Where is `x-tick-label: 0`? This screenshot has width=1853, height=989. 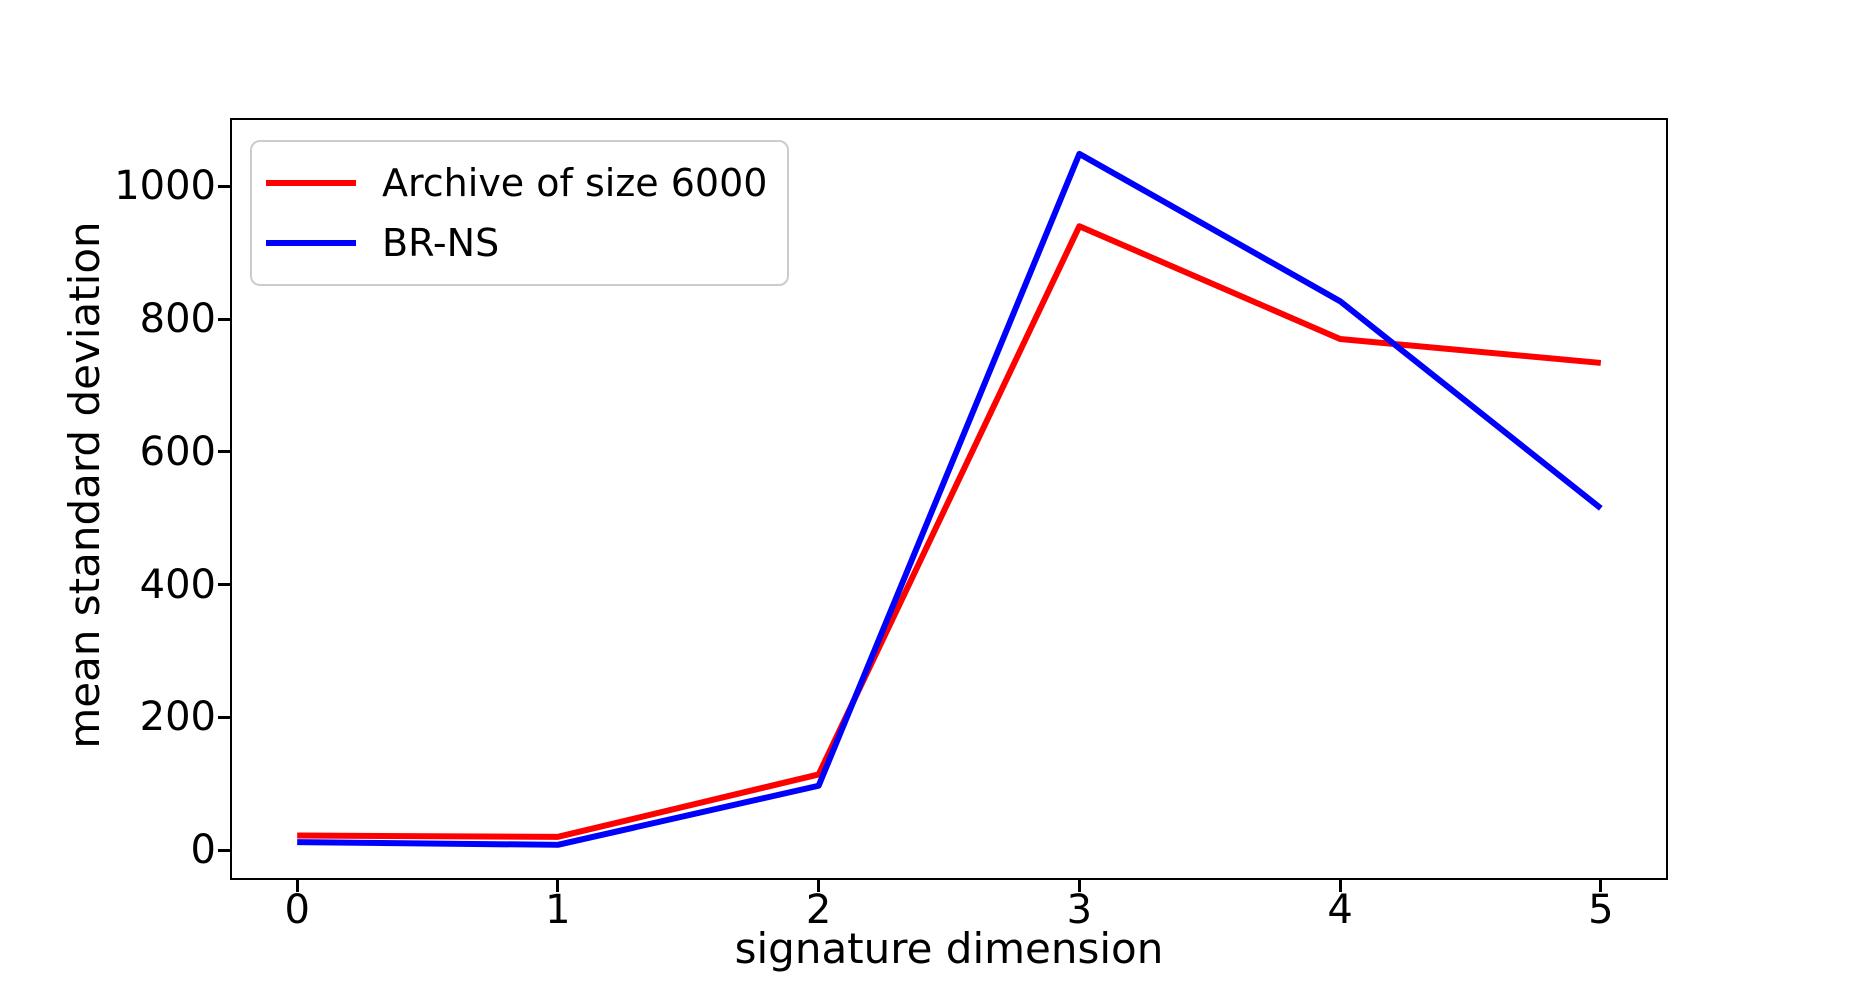
x-tick-label: 0 is located at coordinates (297, 910).